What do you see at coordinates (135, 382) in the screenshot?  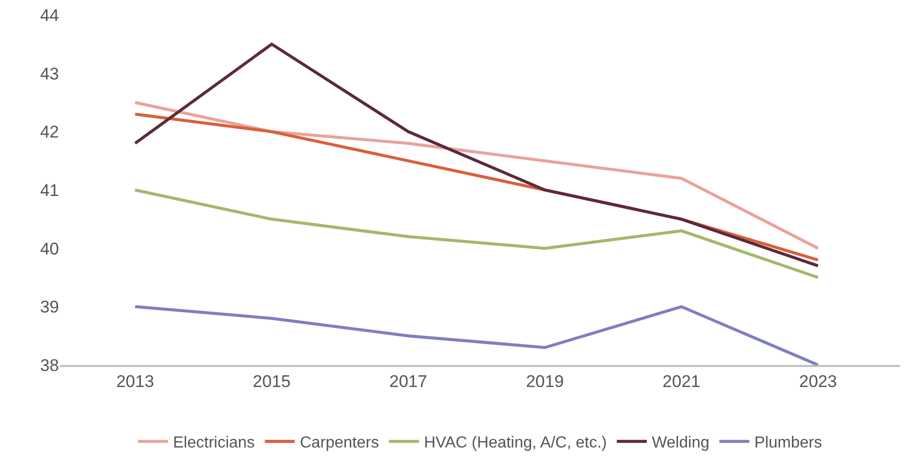 I see `x-tick-label: 2013` at bounding box center [135, 382].